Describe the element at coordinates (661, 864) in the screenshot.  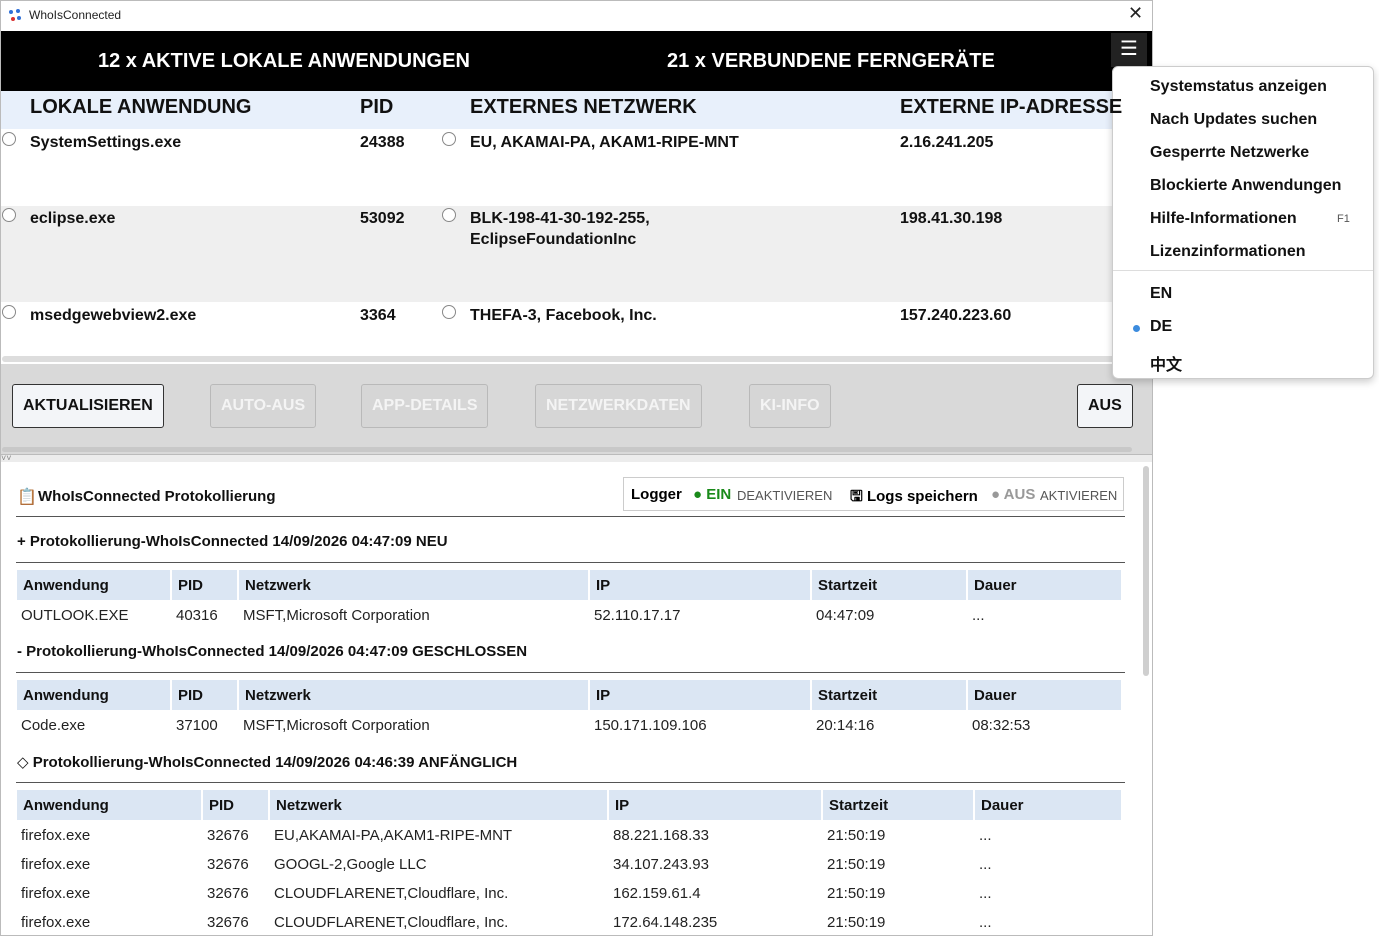
I see `log-cell: 34.107.243.93` at that location.